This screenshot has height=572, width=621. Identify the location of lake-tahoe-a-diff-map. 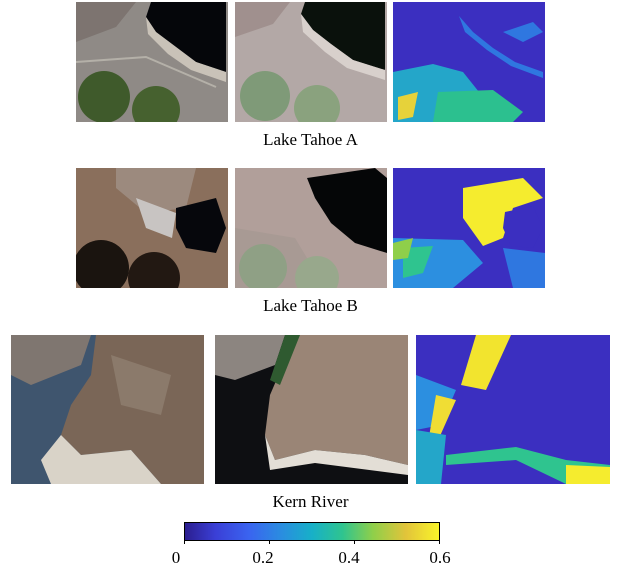
(469, 62).